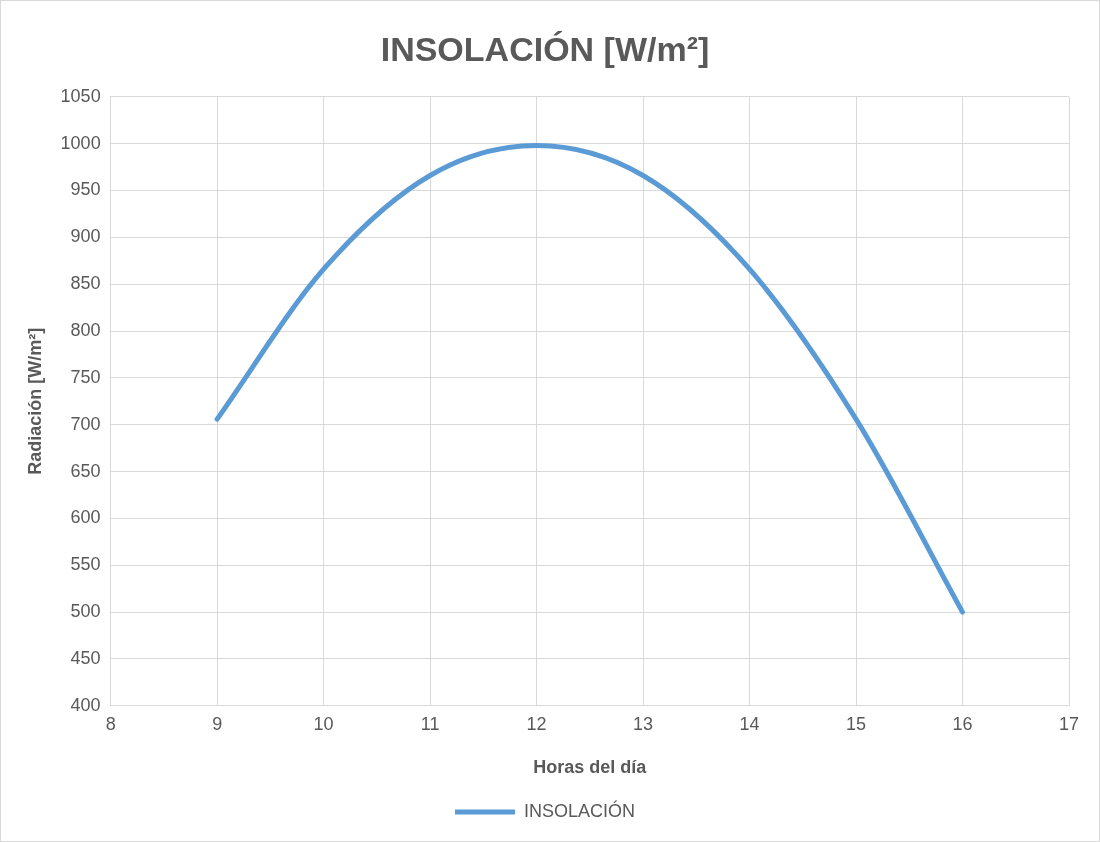  I want to click on legend-label: INSOLACIÓN, so click(579, 810).